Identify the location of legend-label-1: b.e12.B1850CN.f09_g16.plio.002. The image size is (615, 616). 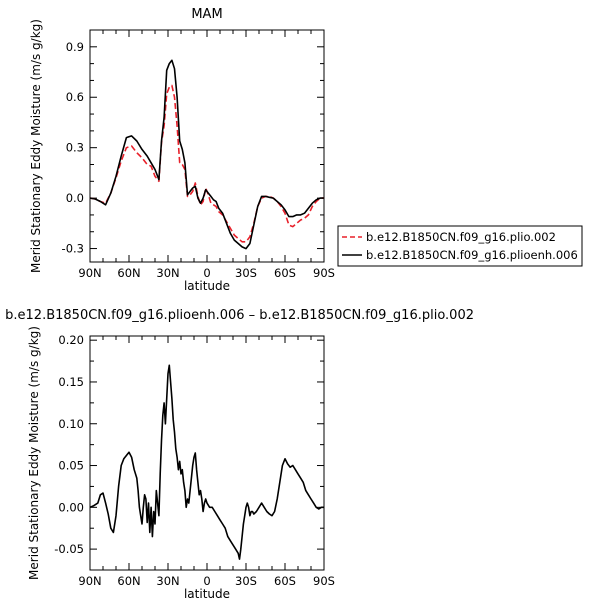
(461, 237).